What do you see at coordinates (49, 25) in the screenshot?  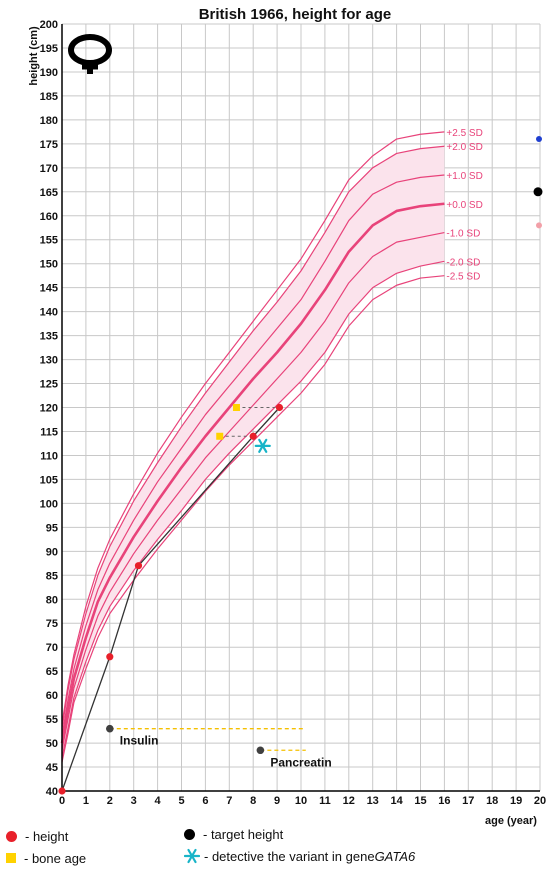 I see `y-tick-label: 200` at bounding box center [49, 25].